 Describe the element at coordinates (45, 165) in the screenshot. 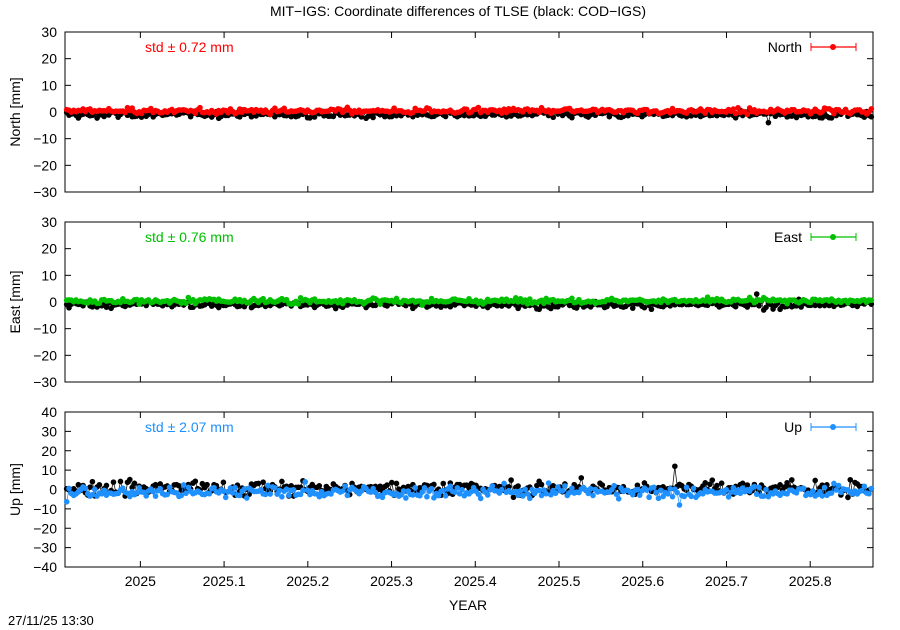

I see `y-tick-label: −20` at that location.